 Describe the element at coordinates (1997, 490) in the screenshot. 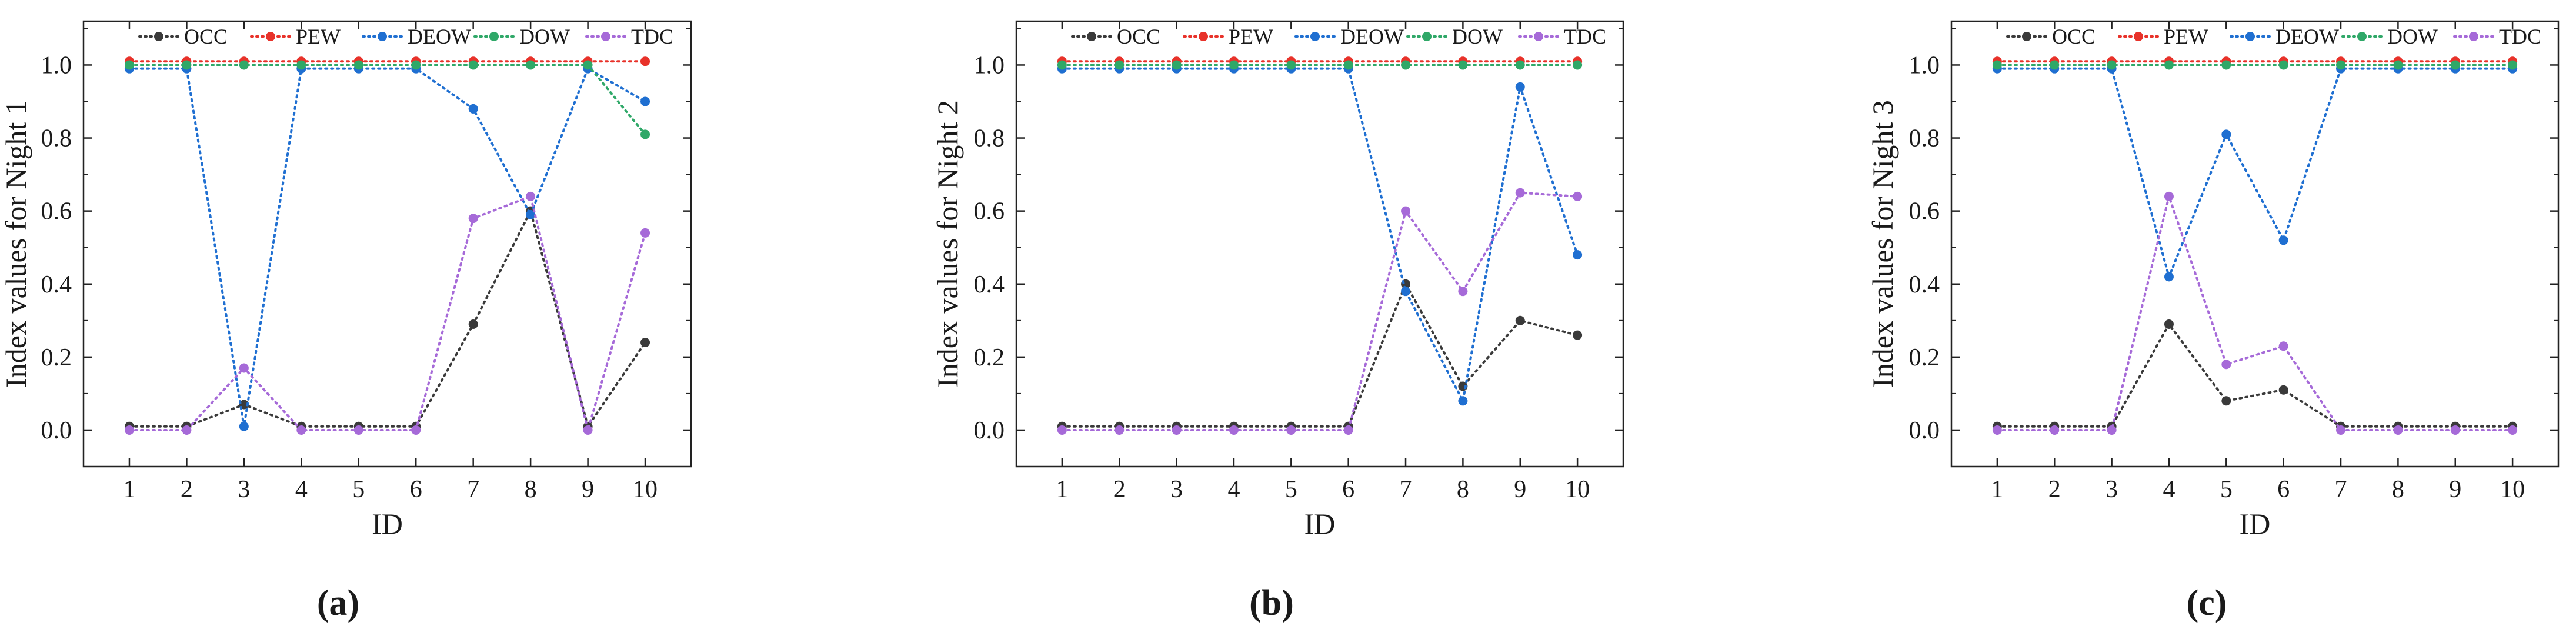

I see `x-tick-label: 1` at that location.